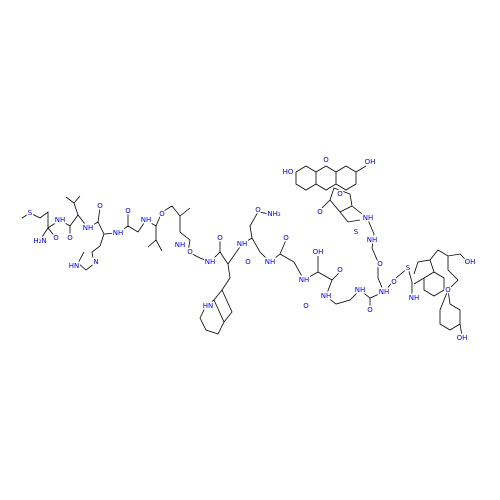 Image resolution: width=500 pixels, height=500 pixels. What do you see at coordinates (288, 172) in the screenshot?
I see `atom-label: HO` at bounding box center [288, 172].